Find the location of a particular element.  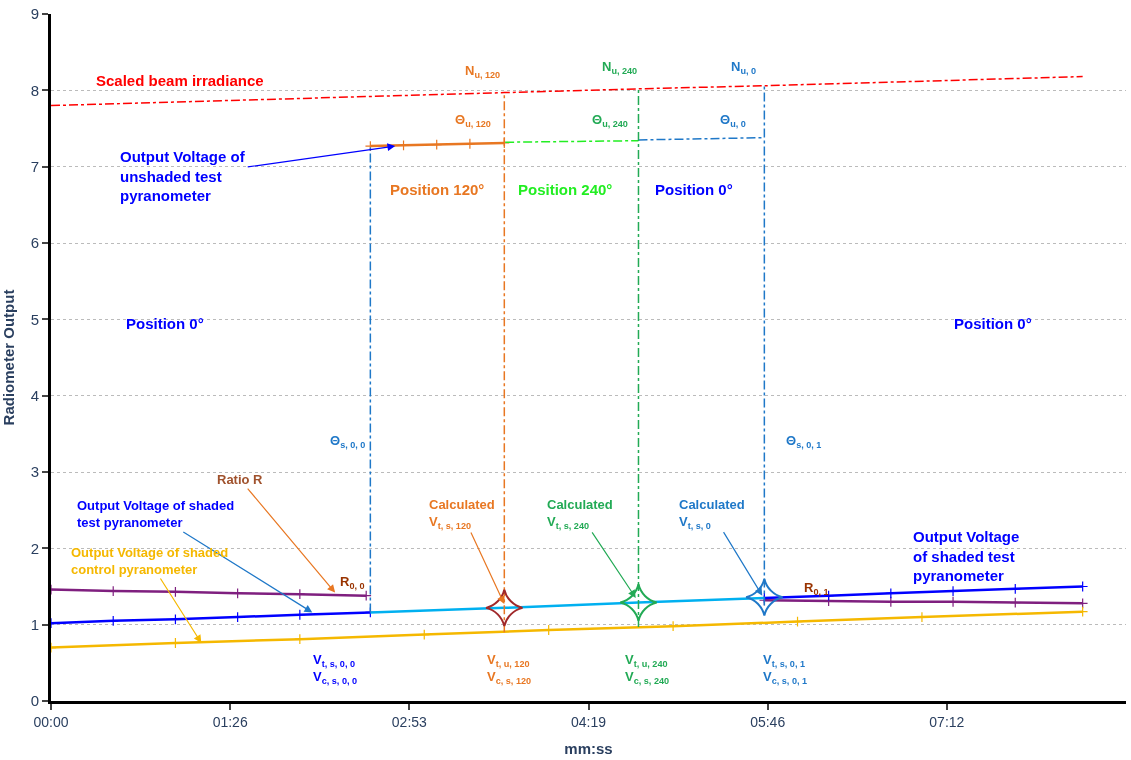

annotation: Position 240° is located at coordinates (565, 189).